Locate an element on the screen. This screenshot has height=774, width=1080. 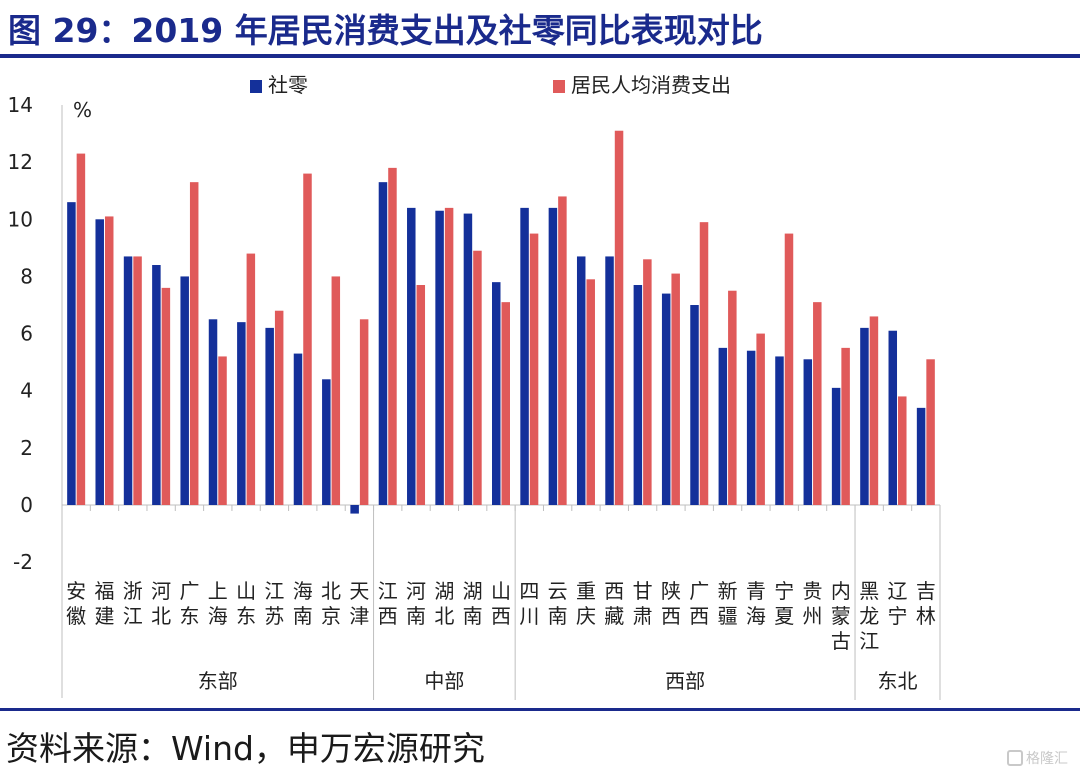
category-char: 徽 is located at coordinates (76, 616).